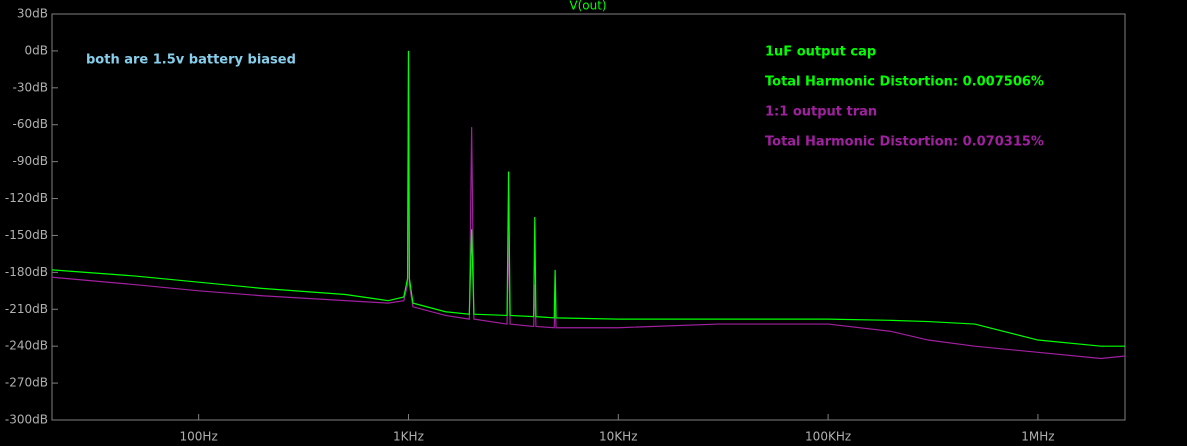  What do you see at coordinates (191, 60) in the screenshot?
I see `annotation: both are 1.5v battery biased` at bounding box center [191, 60].